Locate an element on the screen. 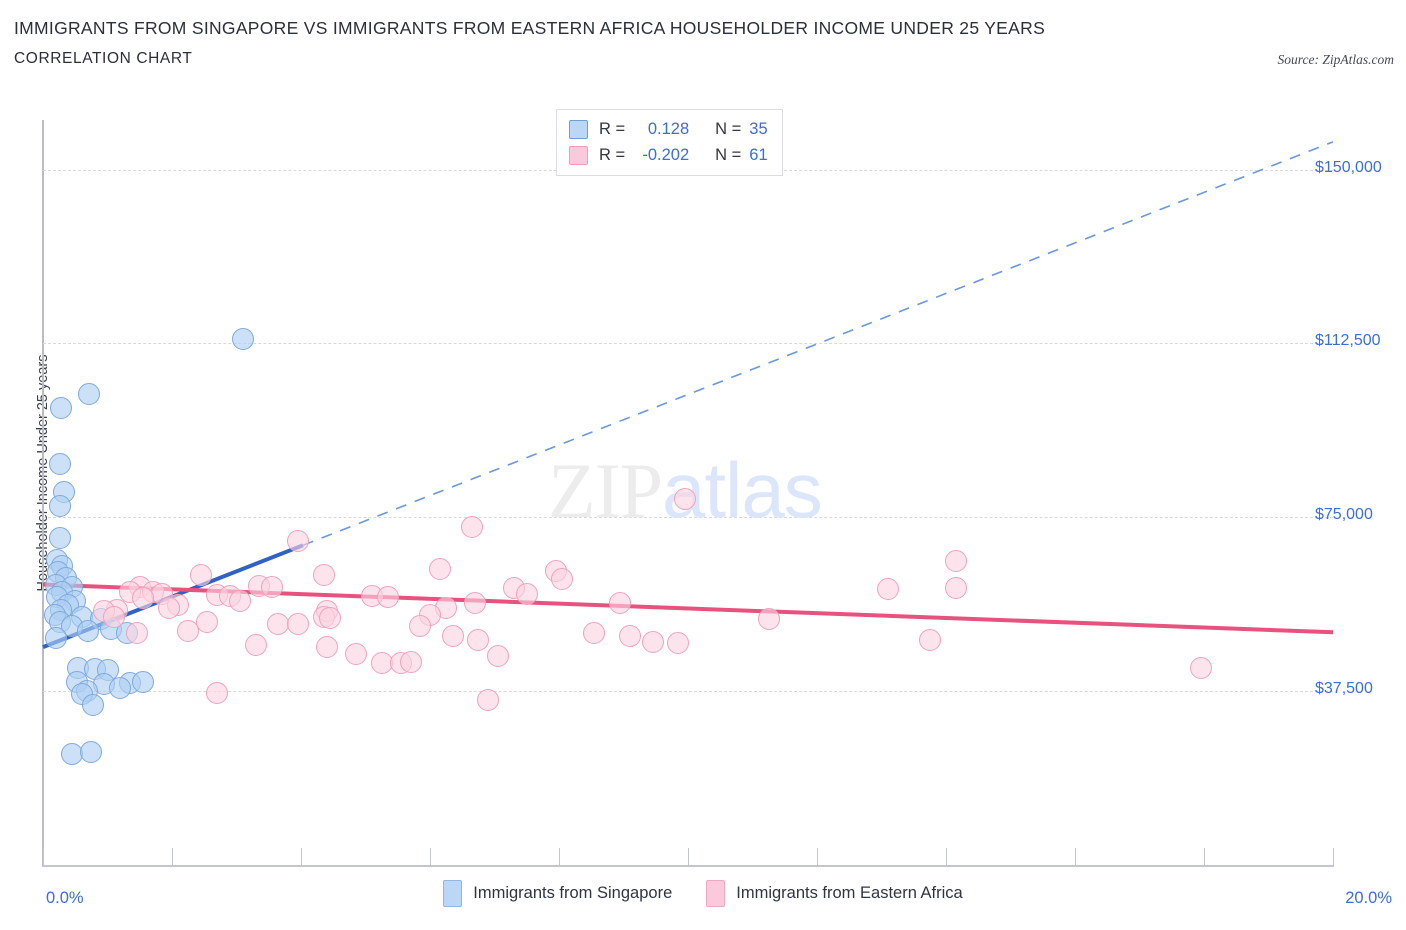 This screenshot has height=930, width=1406. y-axis-line is located at coordinates (43, 492).